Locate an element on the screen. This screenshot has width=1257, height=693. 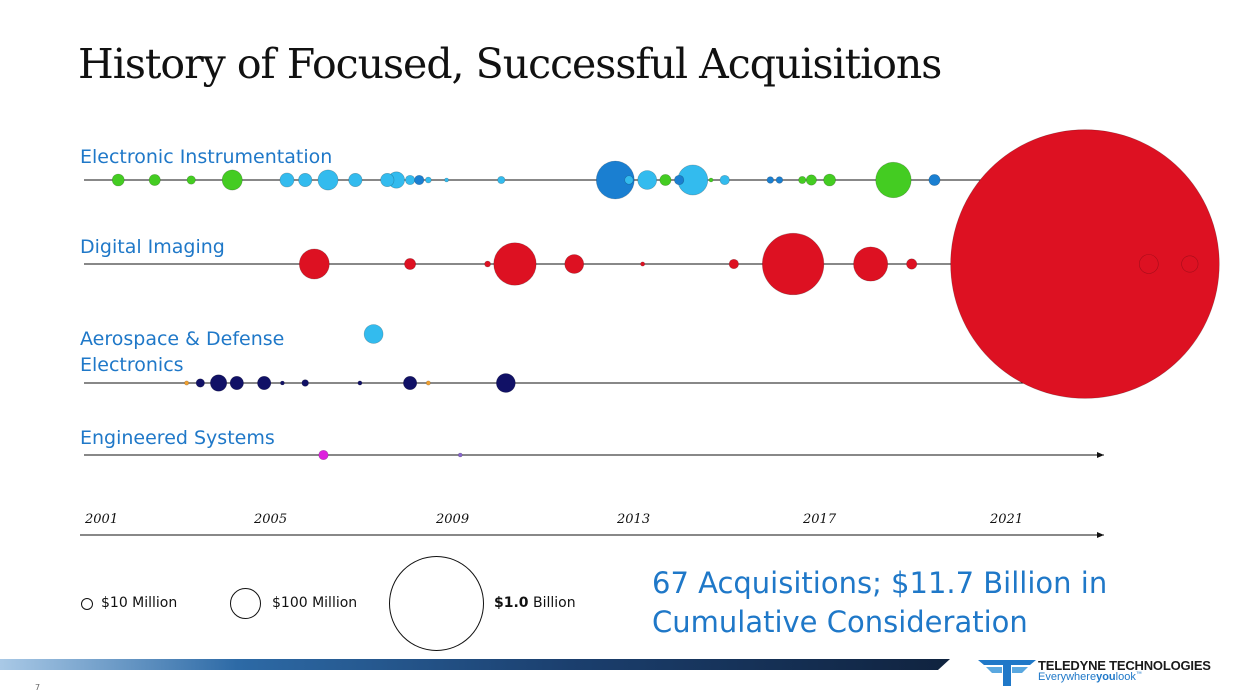
legend-label-100m: $100 Million is located at coordinates (315, 603).